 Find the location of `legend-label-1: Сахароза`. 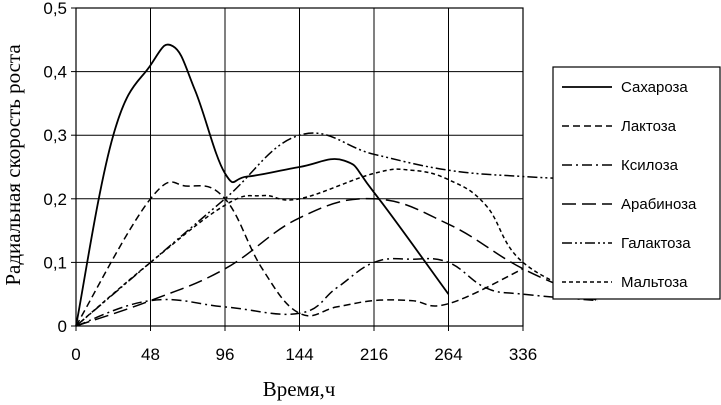

legend-label-1: Сахароза is located at coordinates (654, 87).